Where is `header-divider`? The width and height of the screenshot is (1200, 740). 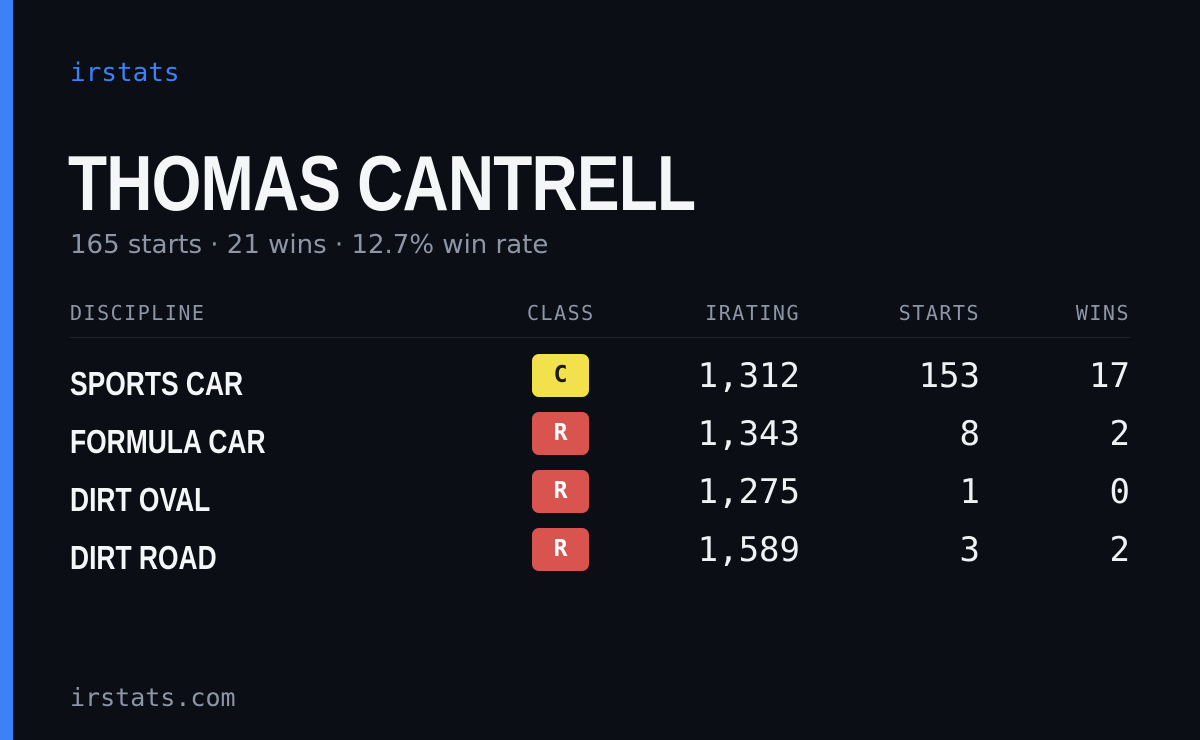 header-divider is located at coordinates (600, 337).